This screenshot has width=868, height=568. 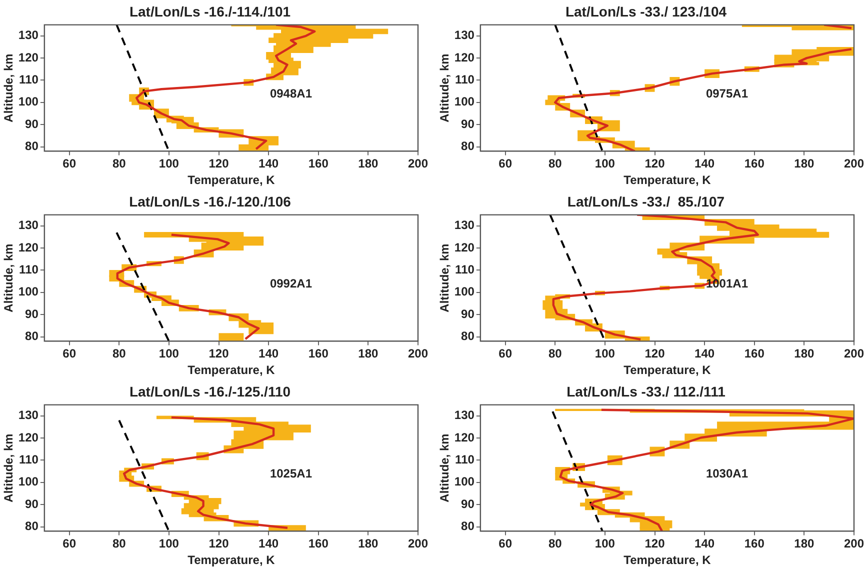 I want to click on annotation: 0975A1, so click(x=727, y=93).